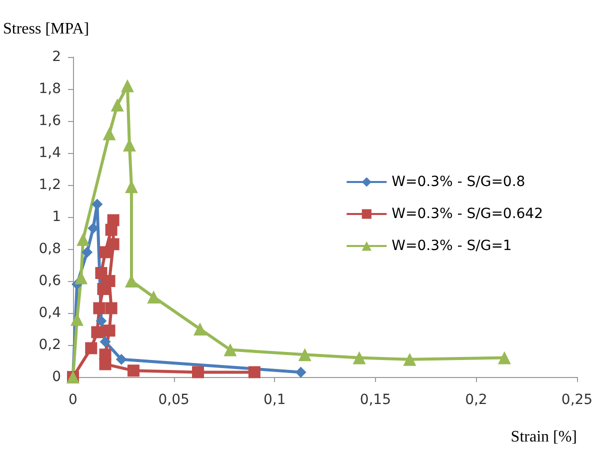 The width and height of the screenshot is (603, 454). I want to click on y-tick-label: 1,2, so click(49, 185).